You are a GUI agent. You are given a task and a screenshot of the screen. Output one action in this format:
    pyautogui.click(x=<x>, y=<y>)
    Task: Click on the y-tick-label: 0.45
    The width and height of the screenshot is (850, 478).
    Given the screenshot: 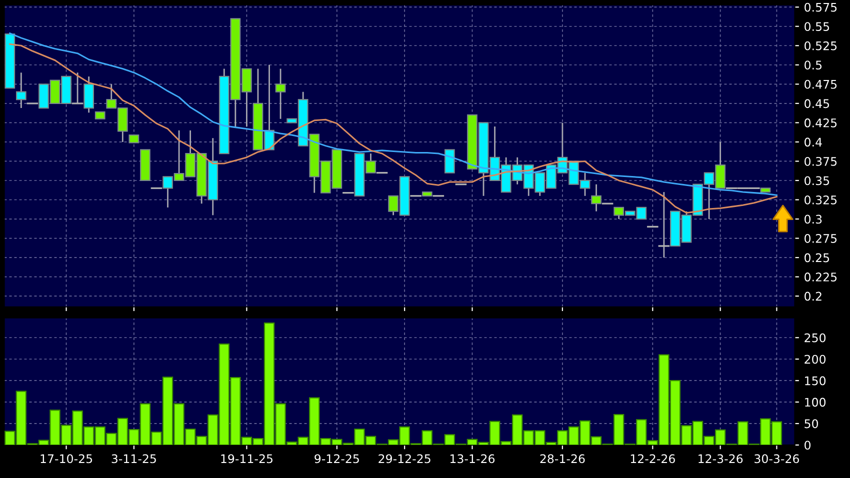 What is the action you would take?
    pyautogui.click(x=817, y=103)
    